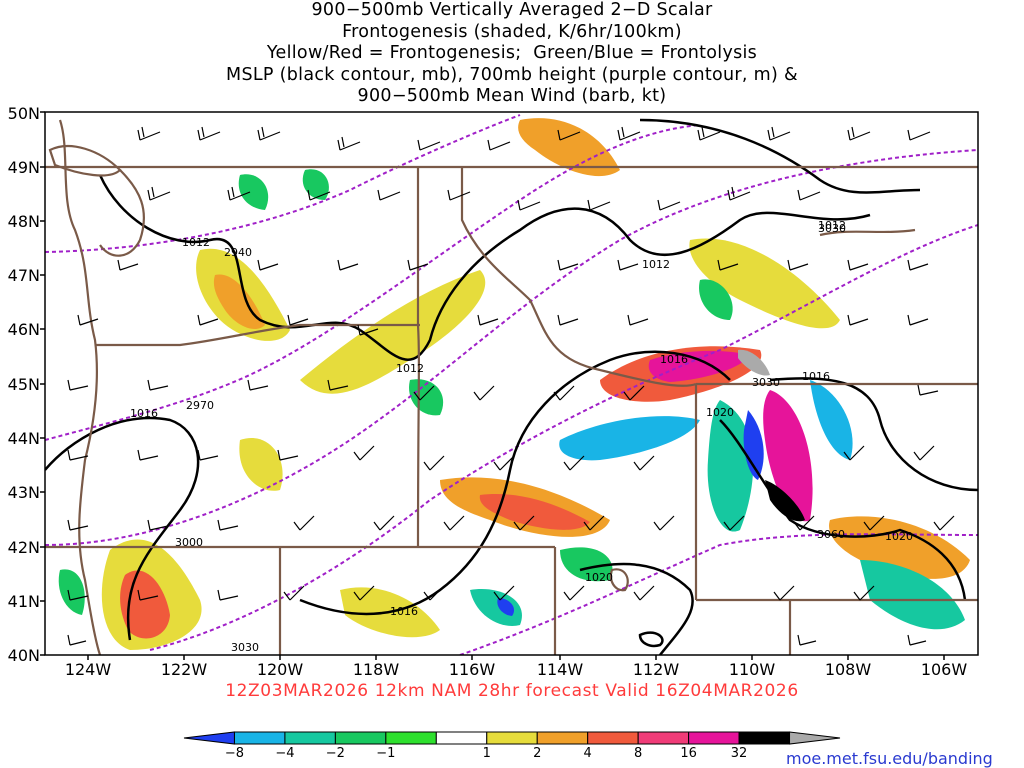 The height and width of the screenshot is (768, 1024). What do you see at coordinates (512, 10) in the screenshot?
I see `title-line-1: 900−500mb Vertically Averaged 2−D Scalar` at bounding box center [512, 10].